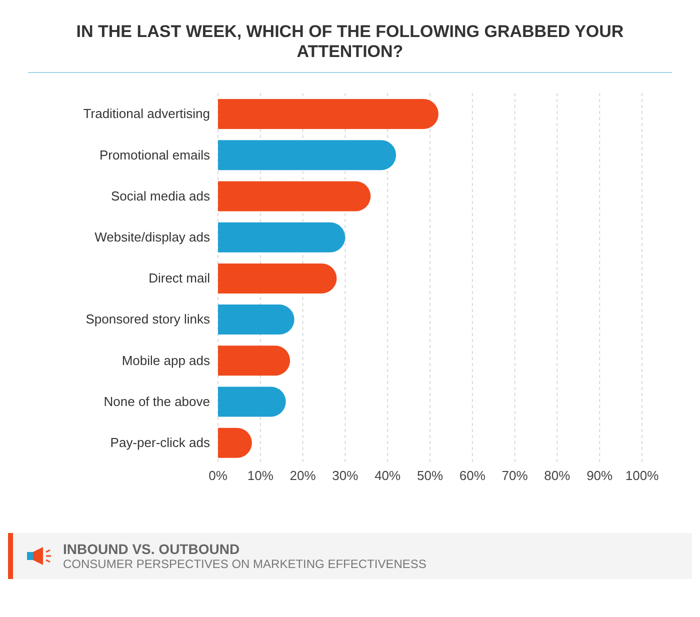  Describe the element at coordinates (152, 237) in the screenshot. I see `y-tick-label: Website/display ads` at that location.